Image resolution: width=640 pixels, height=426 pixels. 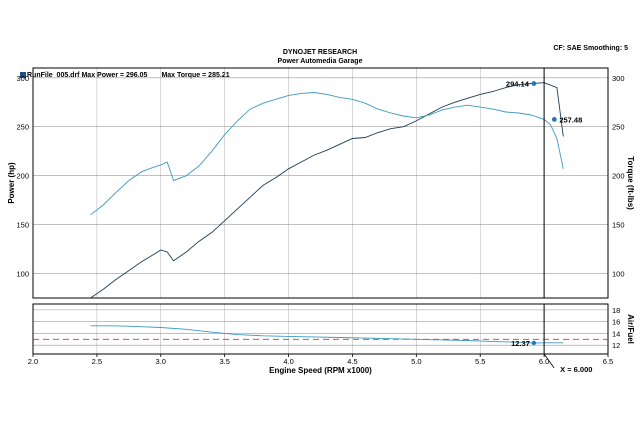 What do you see at coordinates (22, 225) in the screenshot?
I see `y-tick-label: 150` at bounding box center [22, 225].